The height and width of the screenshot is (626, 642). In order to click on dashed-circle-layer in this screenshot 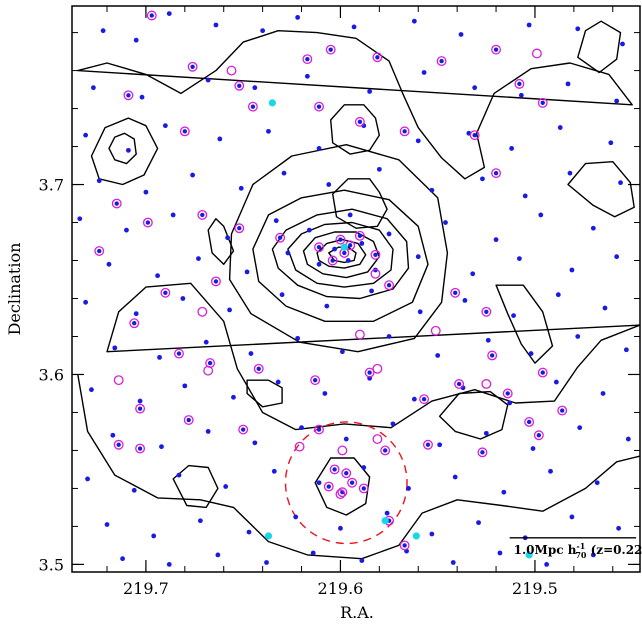, I will do `click(346, 483)`.